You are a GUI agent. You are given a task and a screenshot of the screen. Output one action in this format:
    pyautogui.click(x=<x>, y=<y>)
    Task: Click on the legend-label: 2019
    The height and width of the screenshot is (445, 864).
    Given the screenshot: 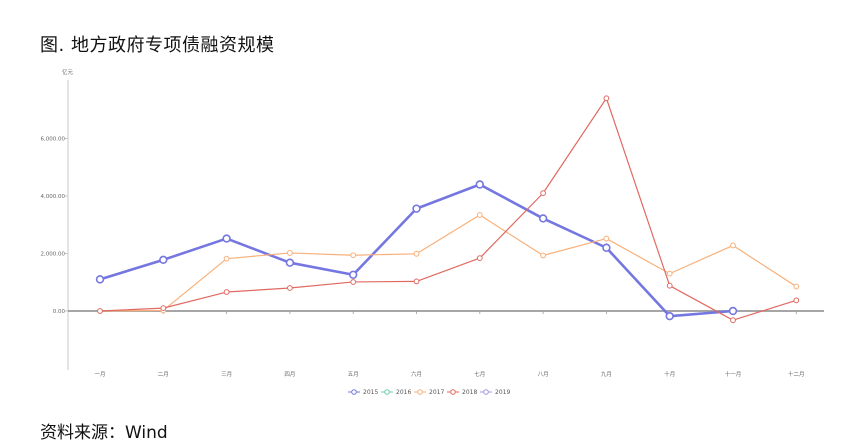 What is the action you would take?
    pyautogui.click(x=502, y=392)
    